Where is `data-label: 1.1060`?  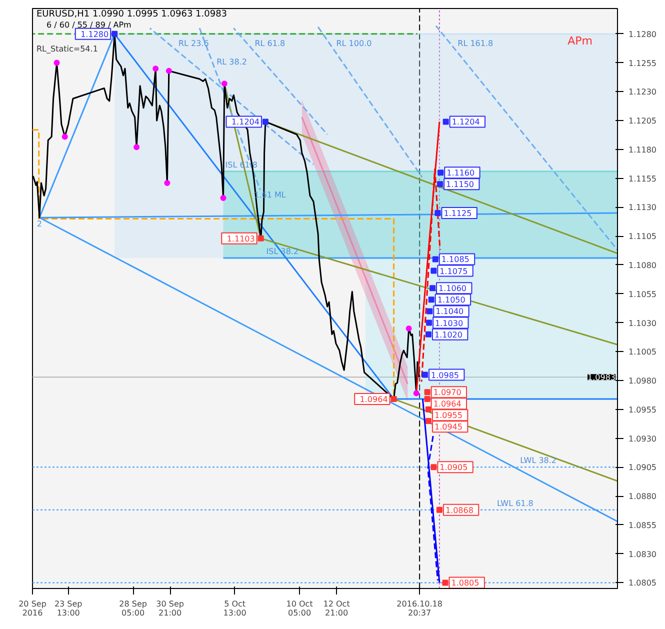
data-label: 1.1060 is located at coordinates (452, 289).